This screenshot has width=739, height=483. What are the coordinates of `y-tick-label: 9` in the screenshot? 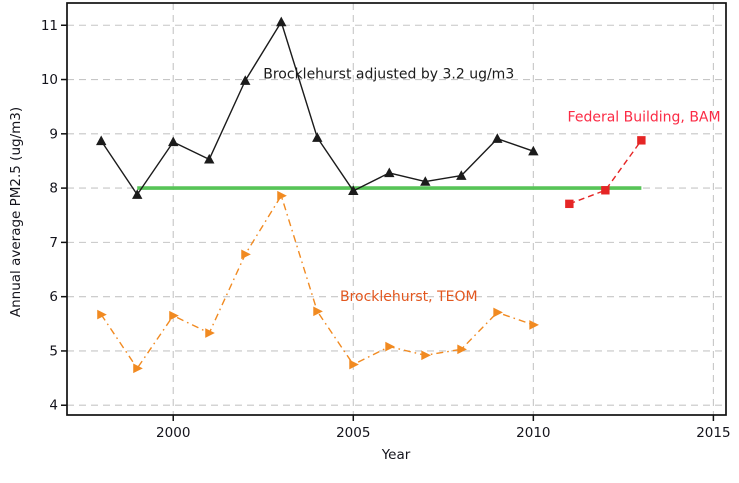 It's located at (53, 134).